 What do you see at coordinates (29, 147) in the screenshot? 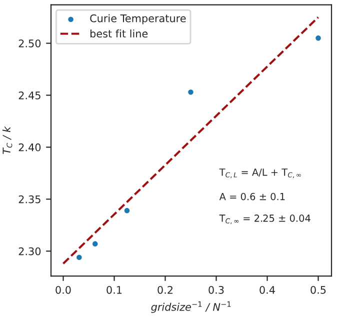
I see `y-tick-label: 2.40` at bounding box center [29, 147].